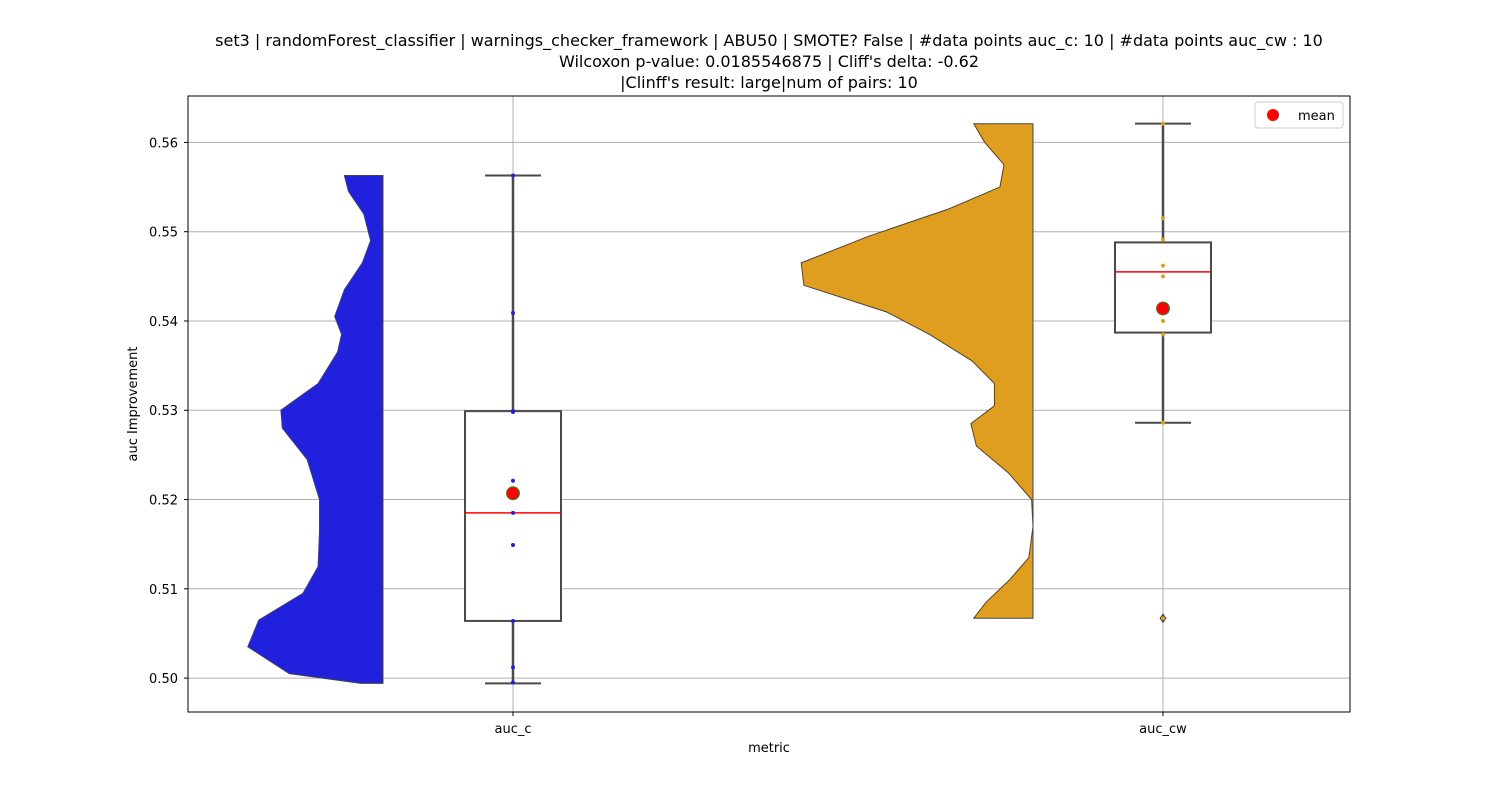 This screenshot has width=1500, height=800. I want to click on legend: mean, so click(1299, 115).